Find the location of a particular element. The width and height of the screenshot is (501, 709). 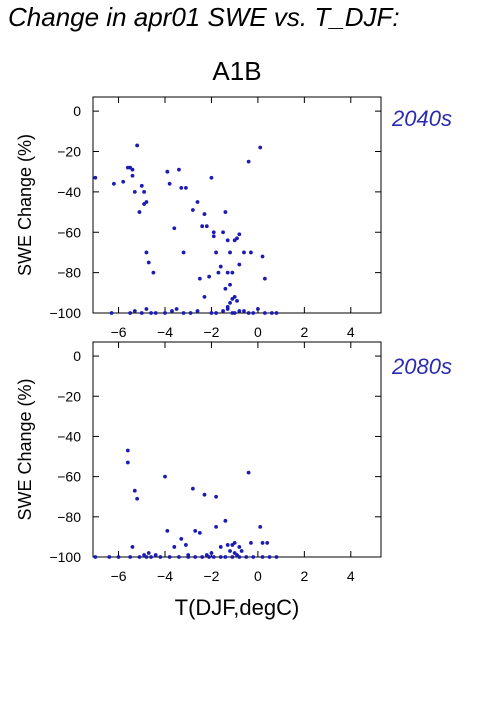

y-tick-label: −100 is located at coordinates (65, 313).